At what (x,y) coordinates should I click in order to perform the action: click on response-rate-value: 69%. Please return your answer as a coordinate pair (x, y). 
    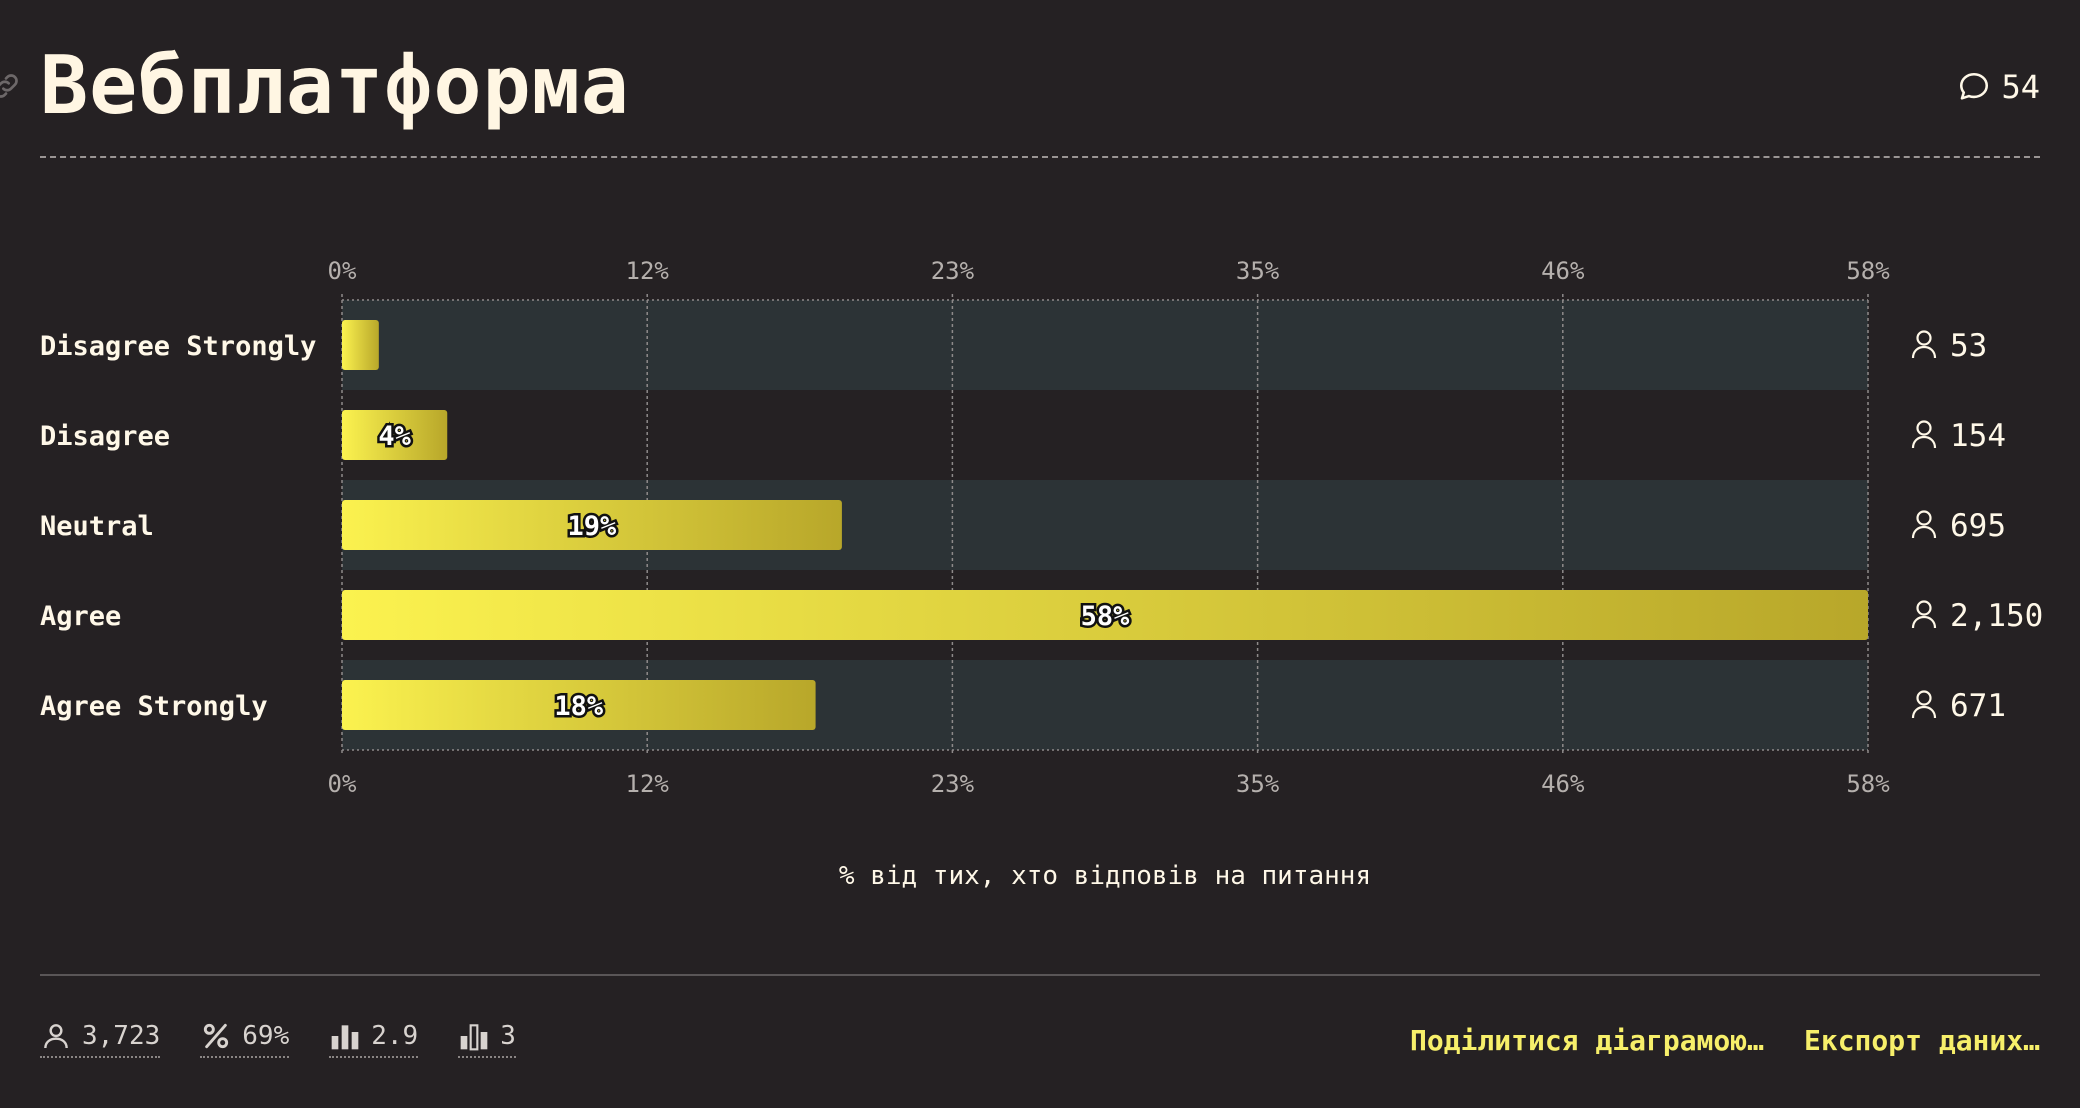
    Looking at the image, I should click on (266, 1036).